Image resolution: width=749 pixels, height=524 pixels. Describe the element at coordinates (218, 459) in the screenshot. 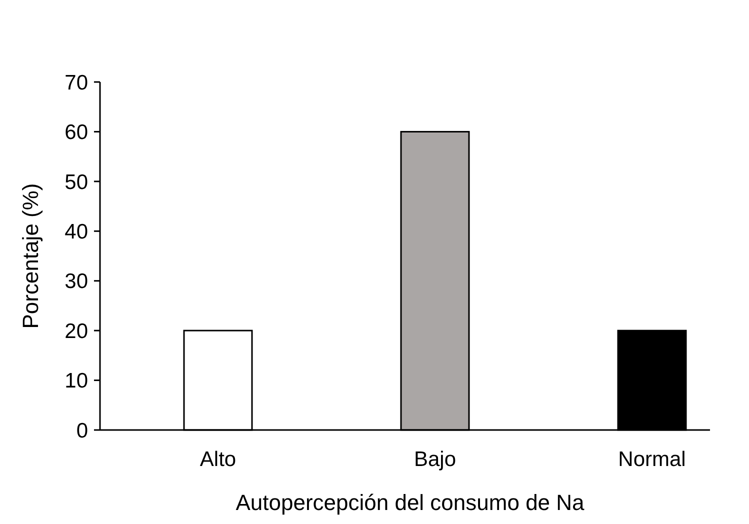

I see `x-tick-label: Alto` at that location.